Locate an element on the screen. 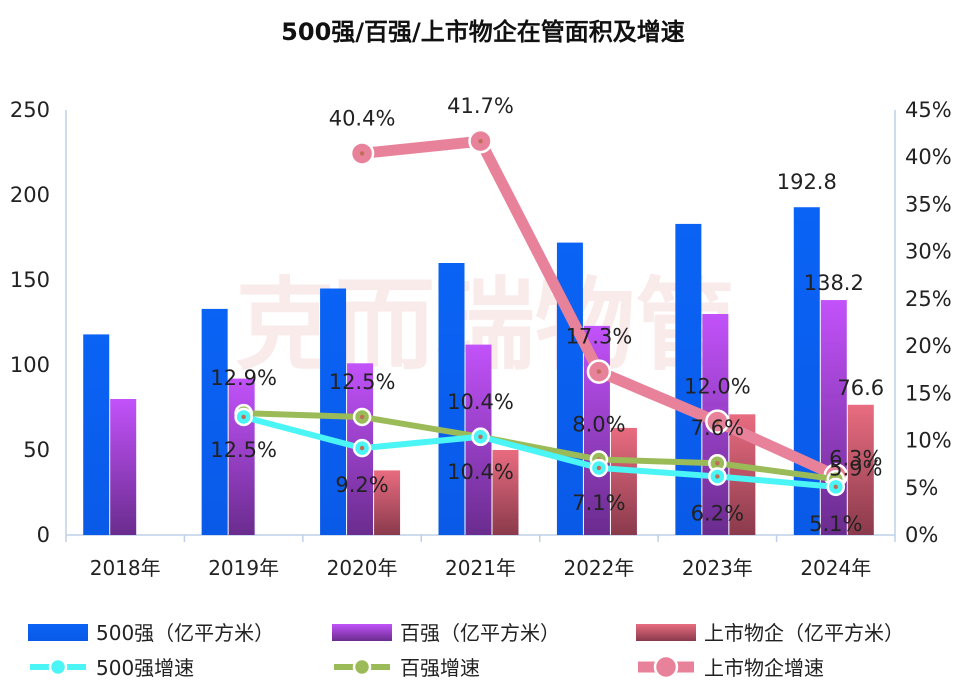 The image size is (967, 689). x-tick-label: 2022年 is located at coordinates (598, 568).